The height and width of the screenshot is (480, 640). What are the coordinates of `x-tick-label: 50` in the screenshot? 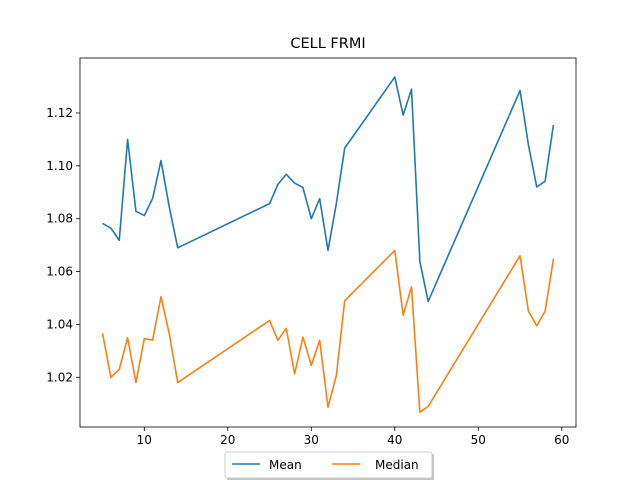 It's located at (478, 440).